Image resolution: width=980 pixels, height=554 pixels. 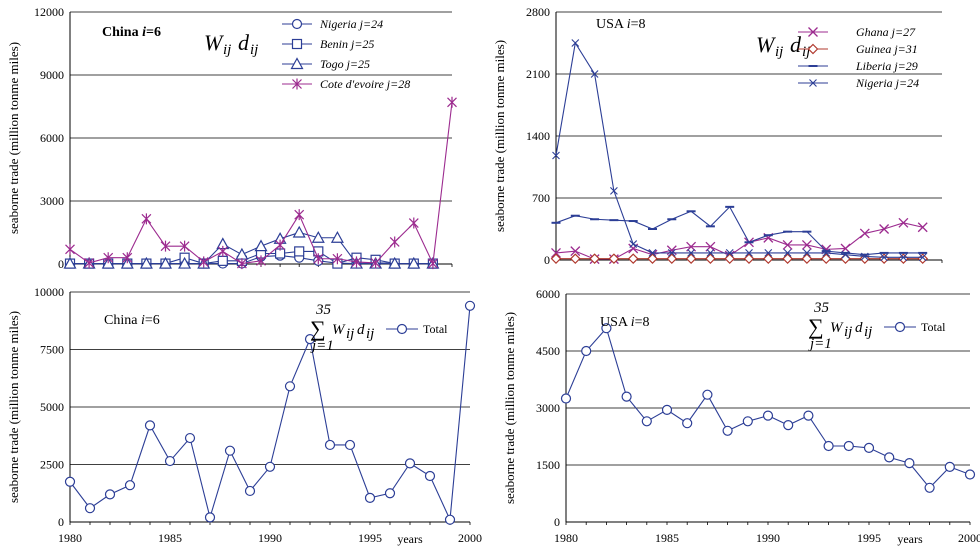 I want to click on title-main: USA, so click(x=611, y=24).